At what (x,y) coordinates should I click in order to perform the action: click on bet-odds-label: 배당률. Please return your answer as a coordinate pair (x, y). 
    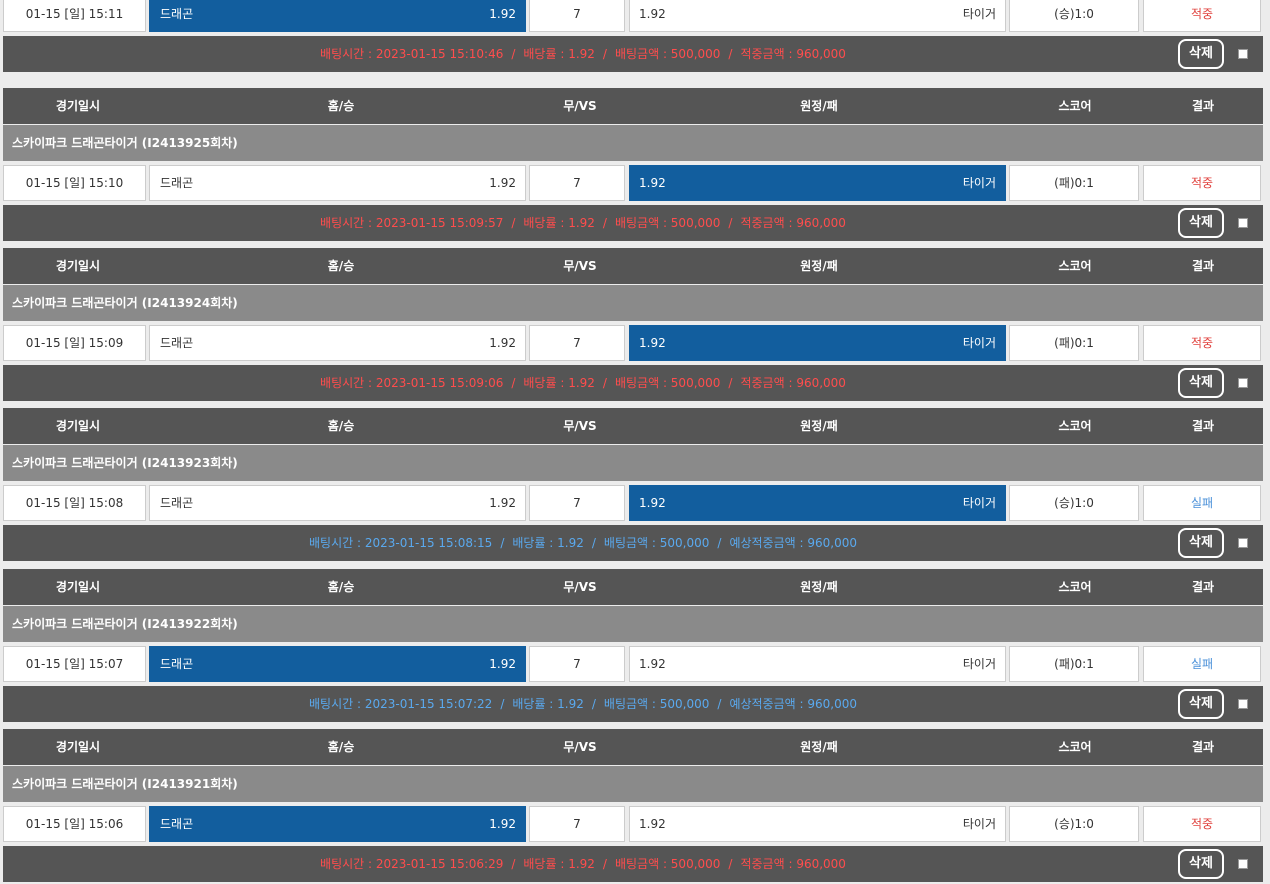
    Looking at the image, I should click on (540, 54).